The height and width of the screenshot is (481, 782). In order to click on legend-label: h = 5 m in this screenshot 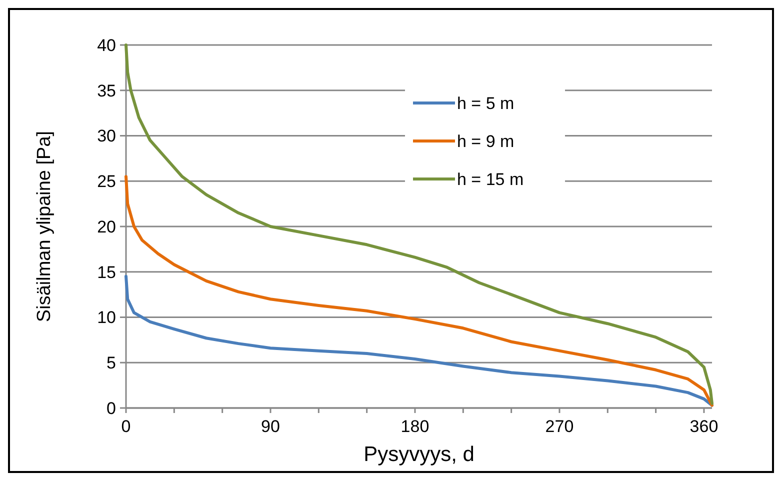, I will do `click(485, 103)`.